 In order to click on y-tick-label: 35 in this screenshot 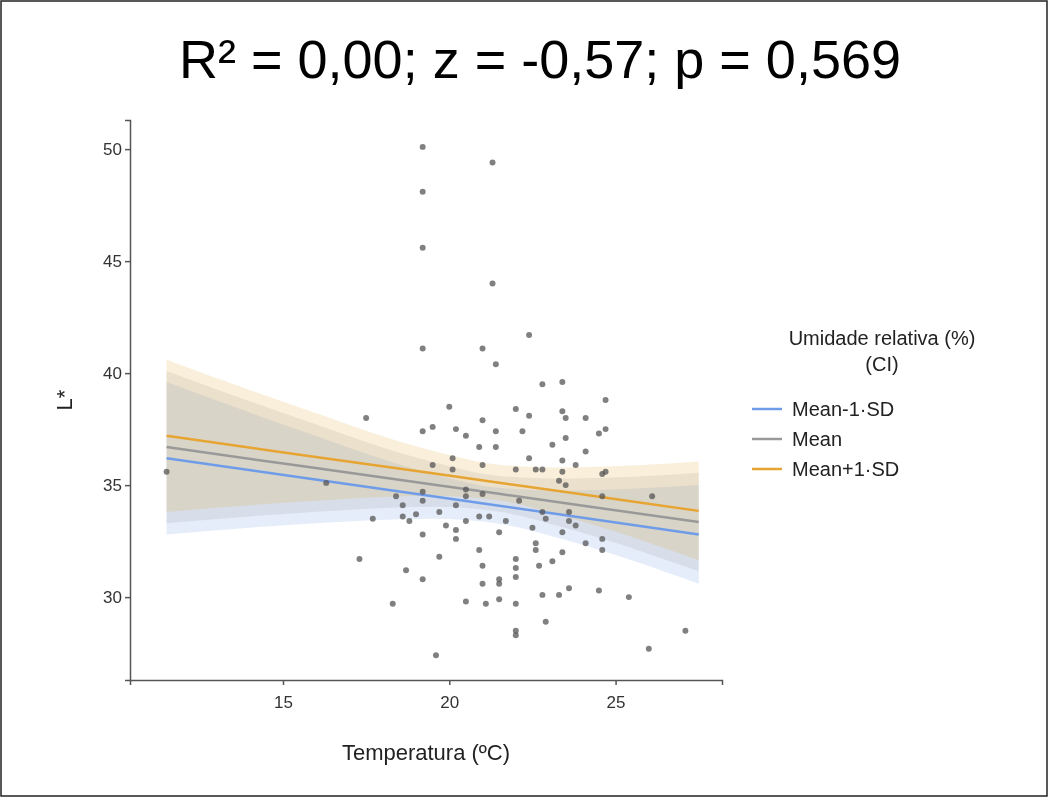, I will do `click(112, 486)`.